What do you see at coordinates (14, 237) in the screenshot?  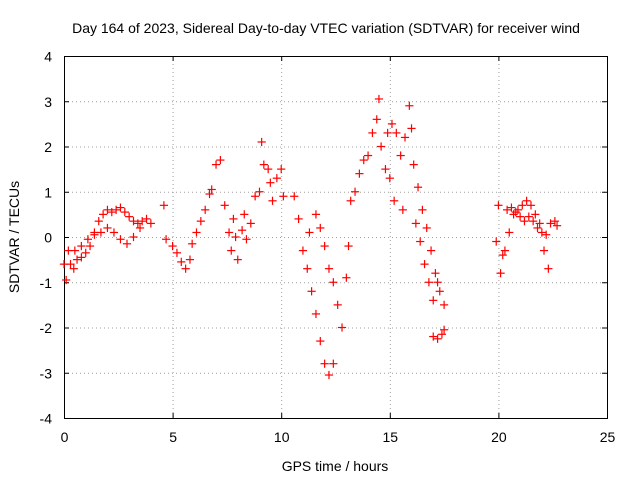 I see `y-axis-label: SDTVAR / TECUs` at bounding box center [14, 237].